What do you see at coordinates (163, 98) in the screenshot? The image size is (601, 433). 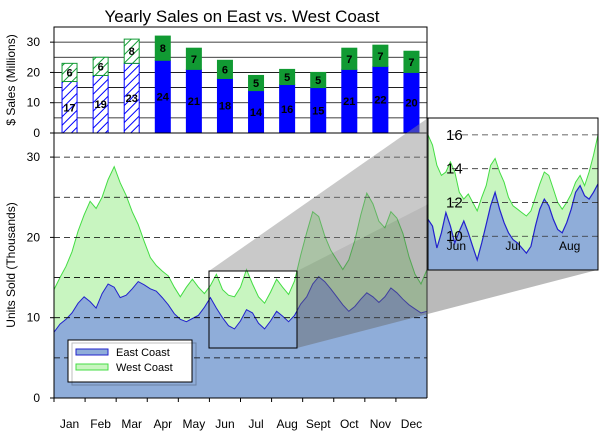 I see `bar-label-east: 24` at bounding box center [163, 98].